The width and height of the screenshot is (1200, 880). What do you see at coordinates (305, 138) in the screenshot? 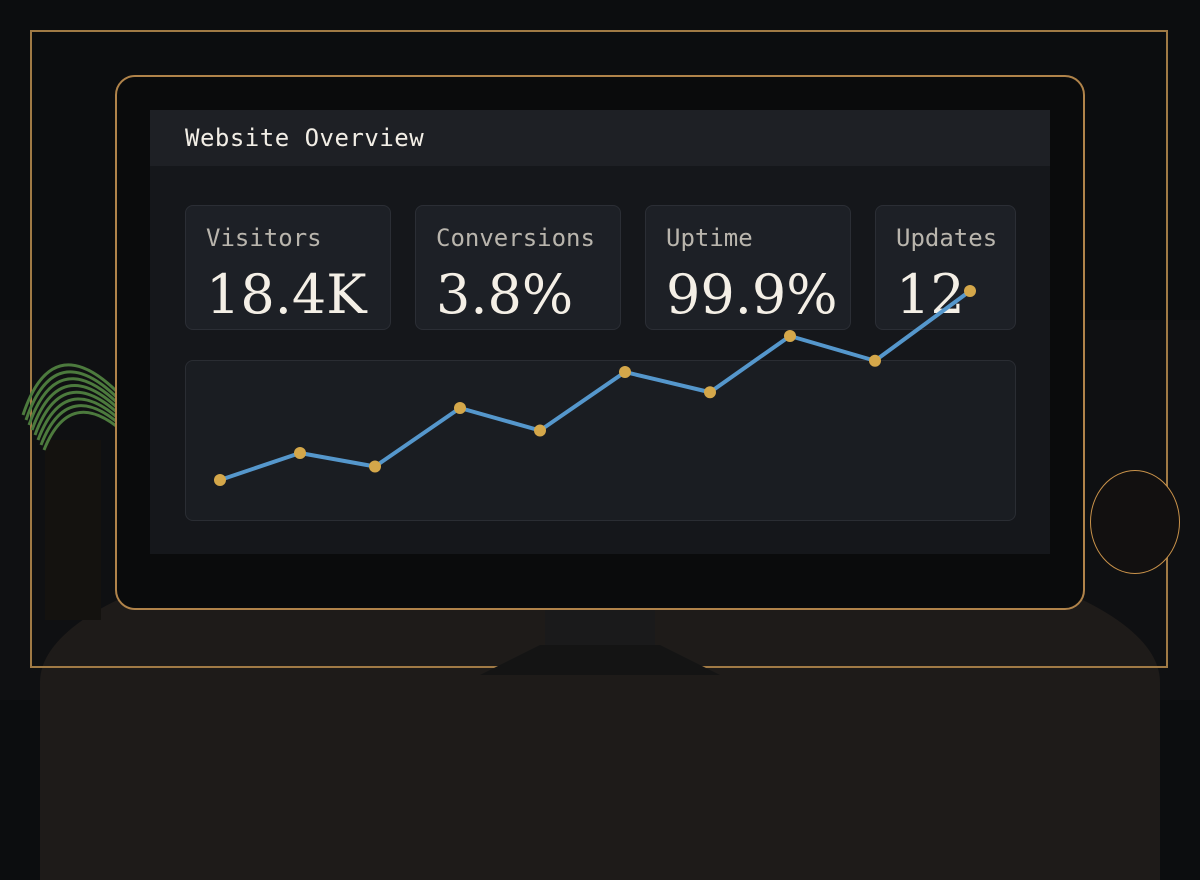
I see `page-title: Website Overview` at bounding box center [305, 138].